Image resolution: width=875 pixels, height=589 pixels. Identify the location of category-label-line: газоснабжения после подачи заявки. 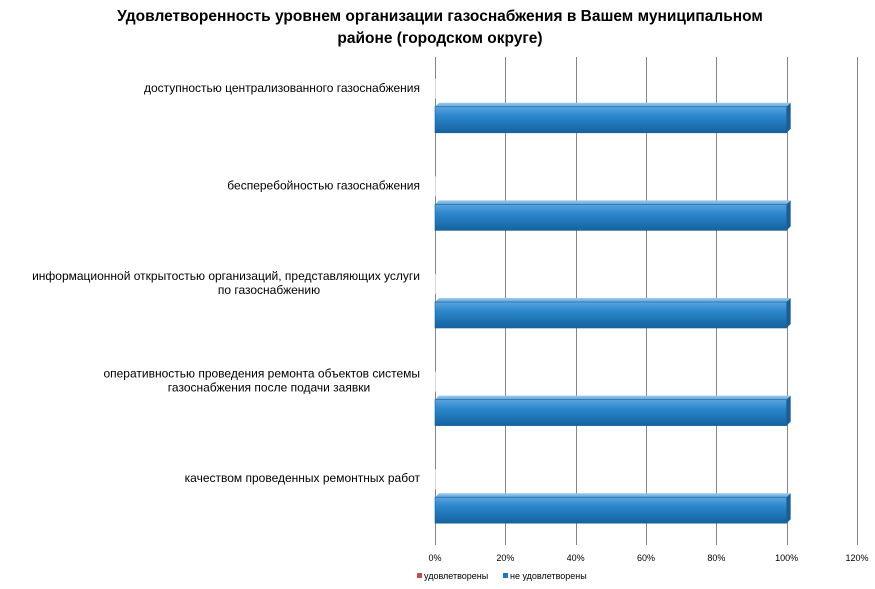
(269, 388).